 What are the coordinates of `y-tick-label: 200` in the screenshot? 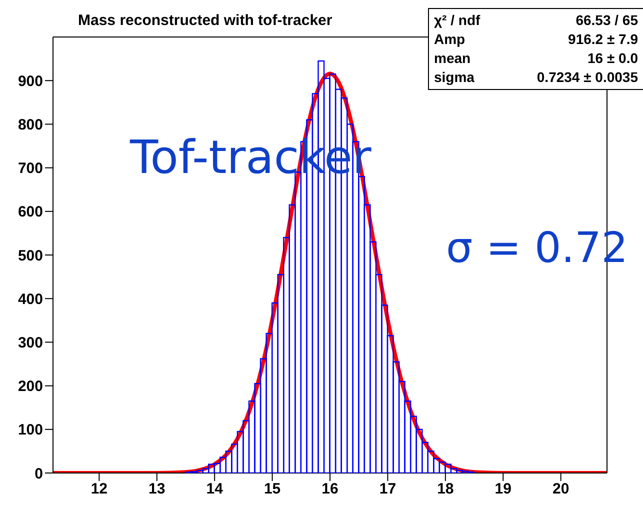 It's located at (30, 387).